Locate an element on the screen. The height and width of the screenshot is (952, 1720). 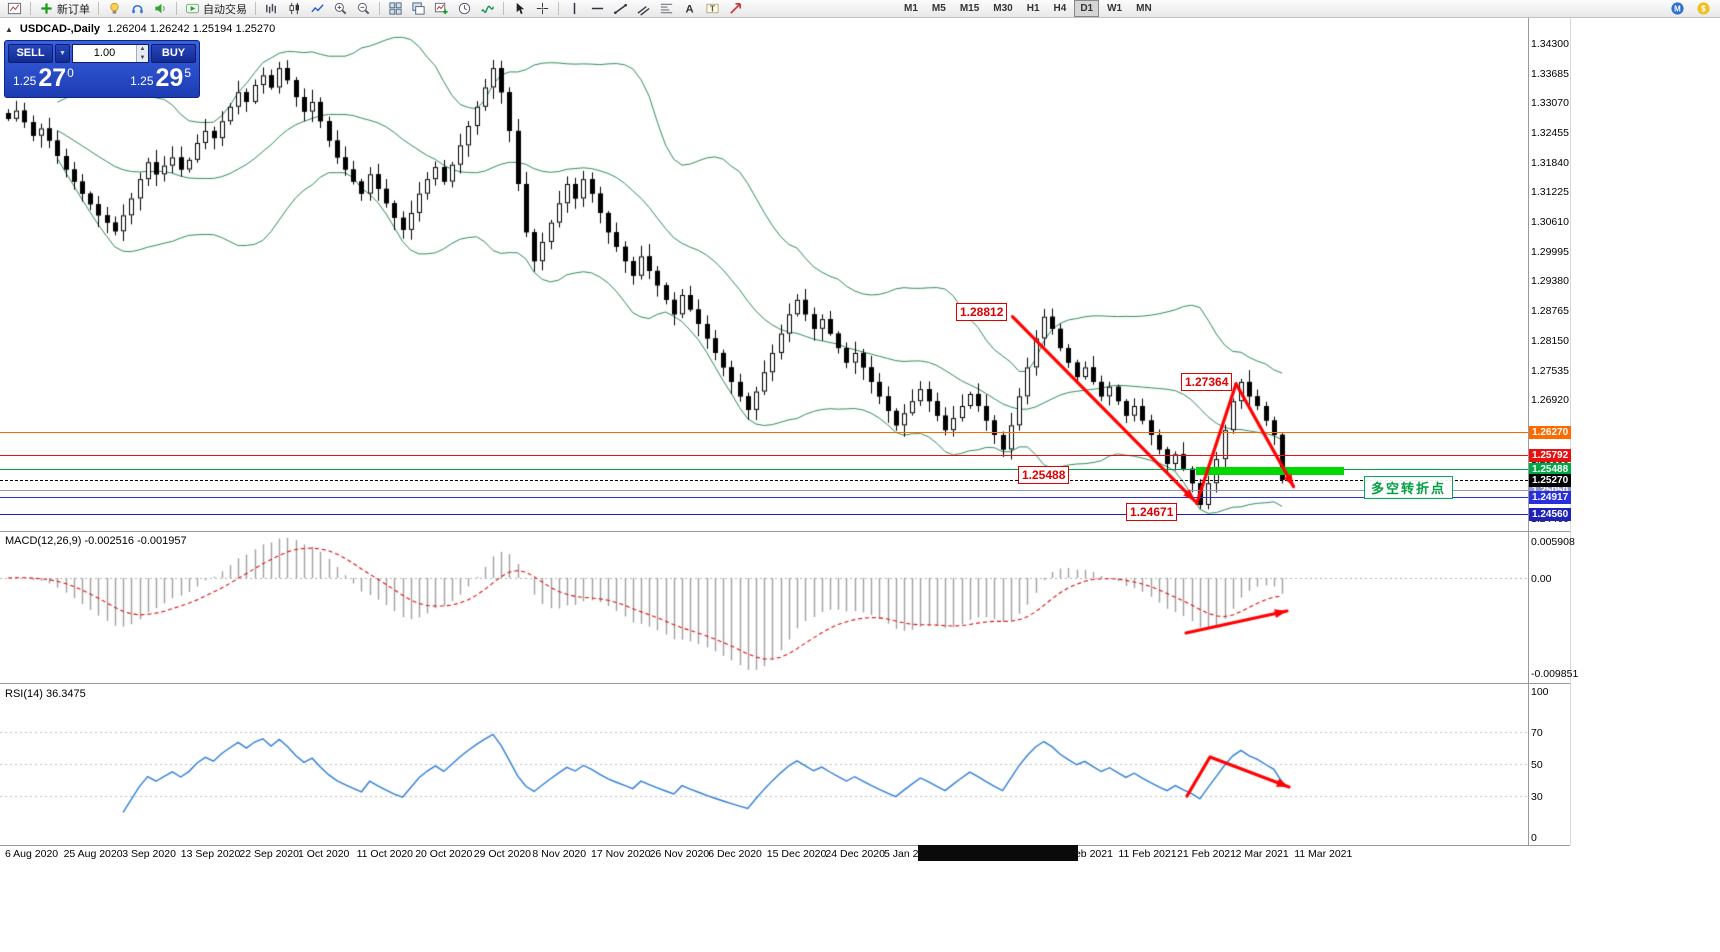
support-zone-highlight is located at coordinates (1270, 471).